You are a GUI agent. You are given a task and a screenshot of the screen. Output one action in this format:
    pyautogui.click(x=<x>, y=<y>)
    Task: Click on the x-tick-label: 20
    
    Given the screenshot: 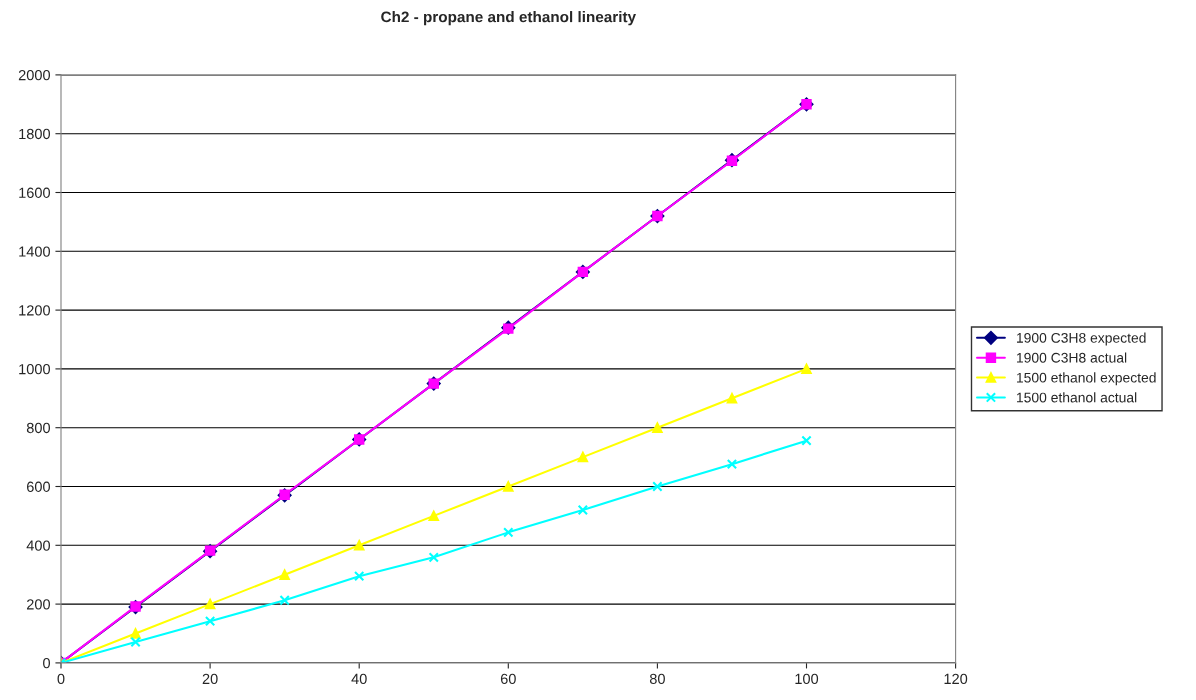 What is the action you would take?
    pyautogui.click(x=210, y=679)
    